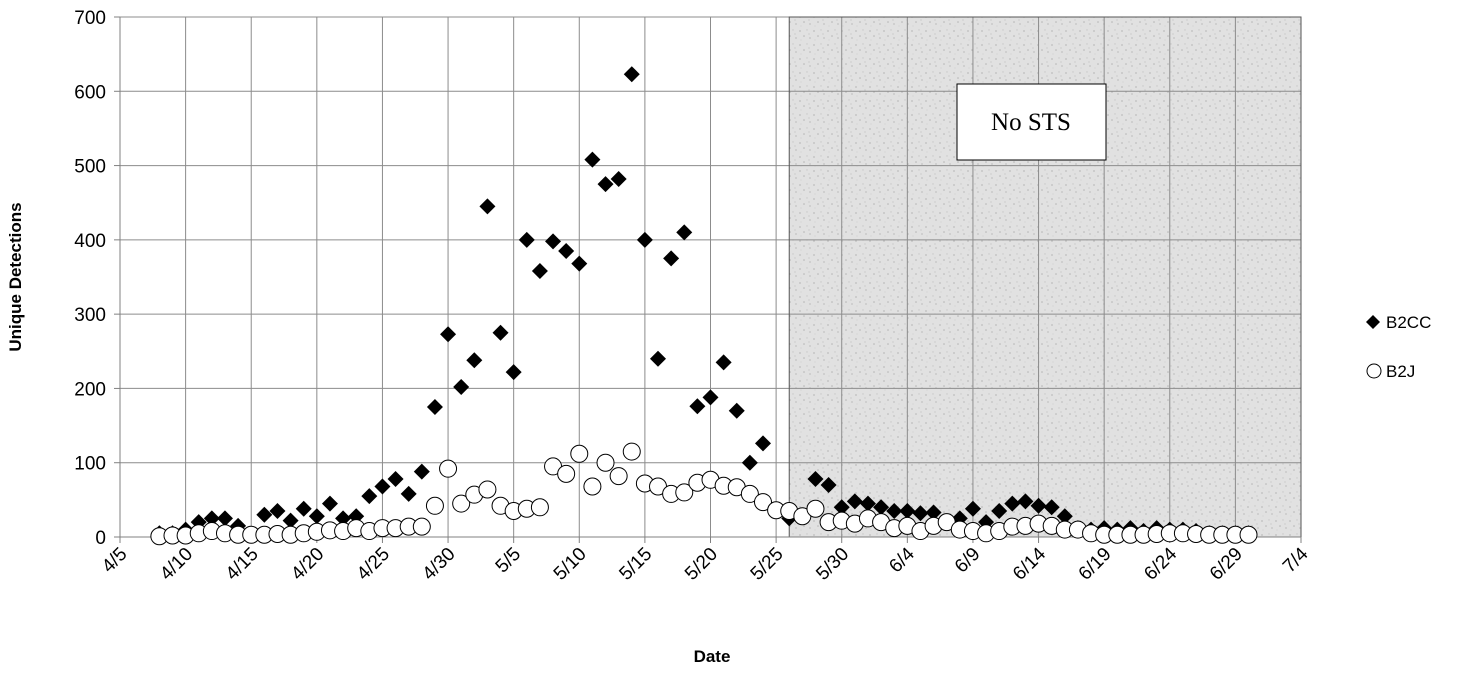 Image resolution: width=1463 pixels, height=673 pixels. I want to click on x-tick-label: 5/30, so click(832, 564).